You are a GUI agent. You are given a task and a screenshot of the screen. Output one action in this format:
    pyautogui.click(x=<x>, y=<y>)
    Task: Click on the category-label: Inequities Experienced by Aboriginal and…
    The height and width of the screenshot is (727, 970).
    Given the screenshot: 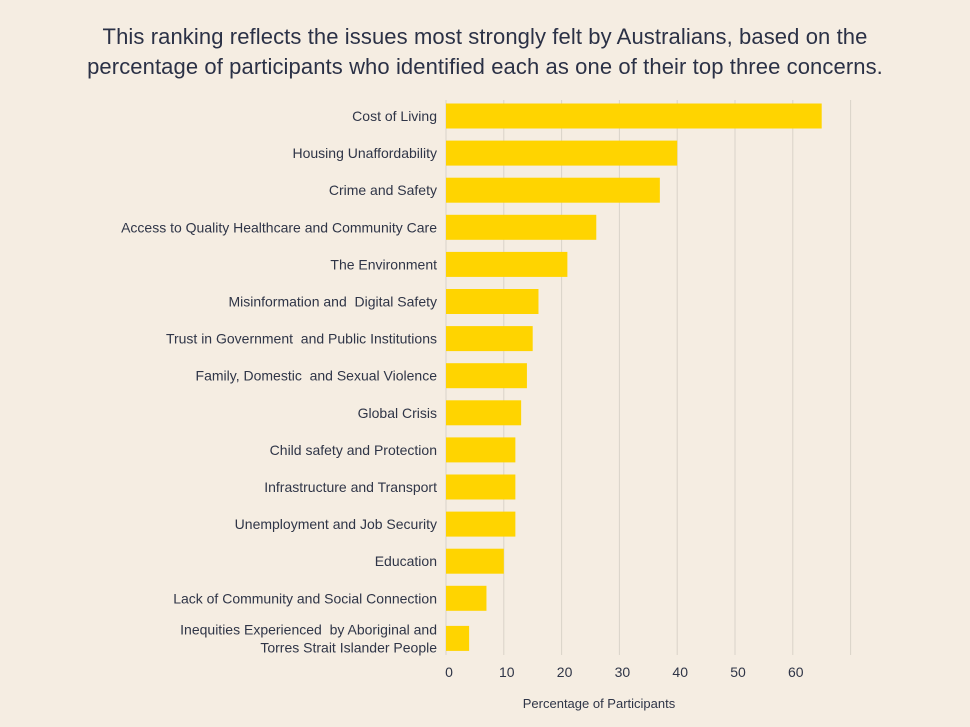 What is the action you would take?
    pyautogui.click(x=308, y=638)
    